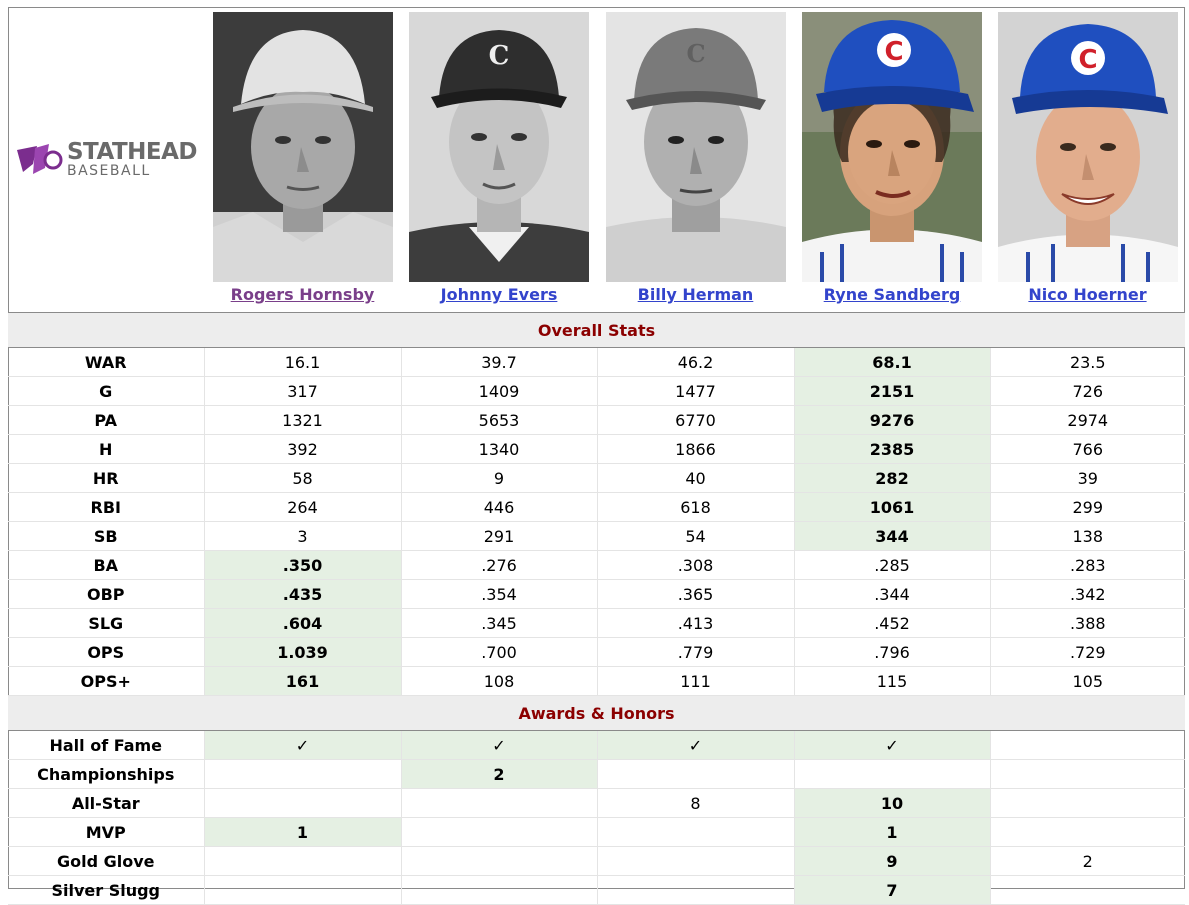  Describe the element at coordinates (1087, 623) in the screenshot. I see `value-cell: .388` at that location.